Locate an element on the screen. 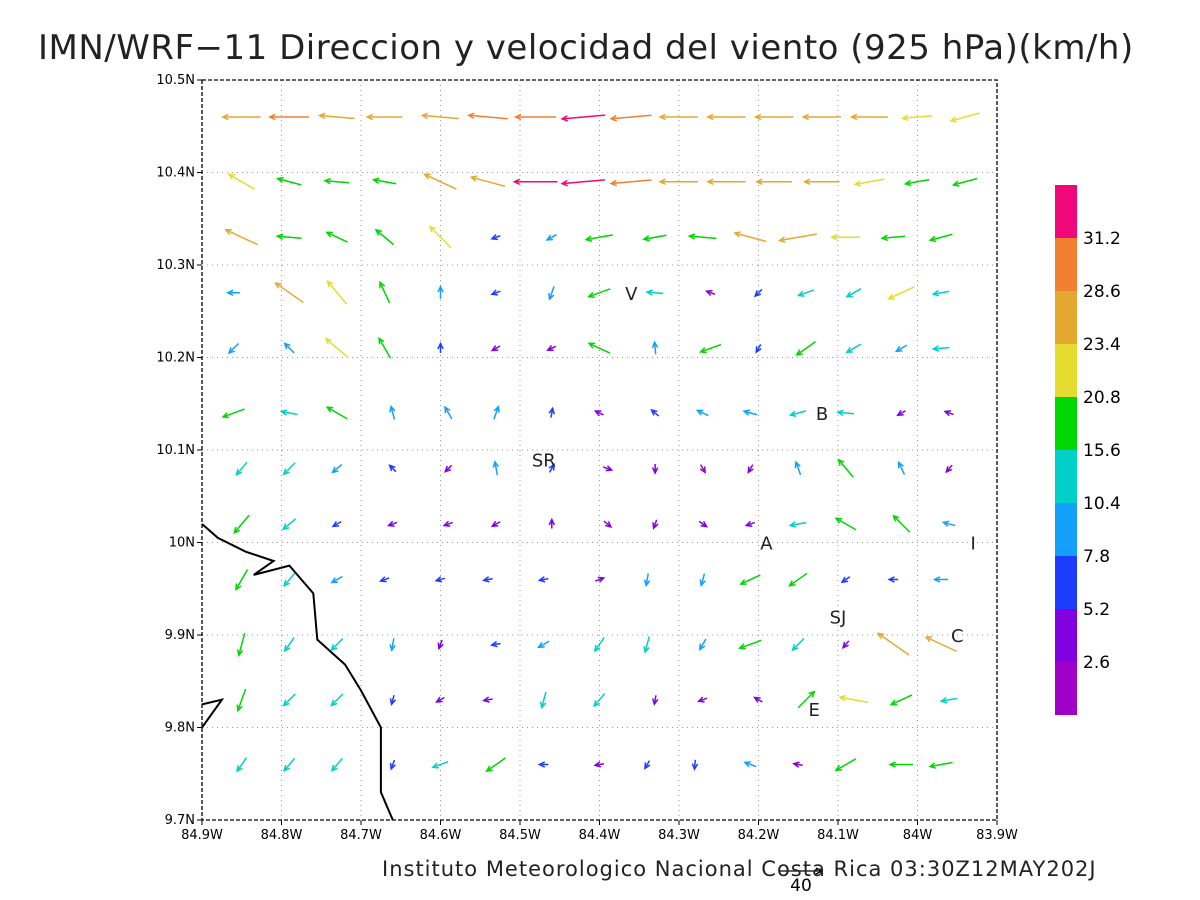 This screenshot has width=1200, height=900. reference-arrow-head is located at coordinates (819, 871).